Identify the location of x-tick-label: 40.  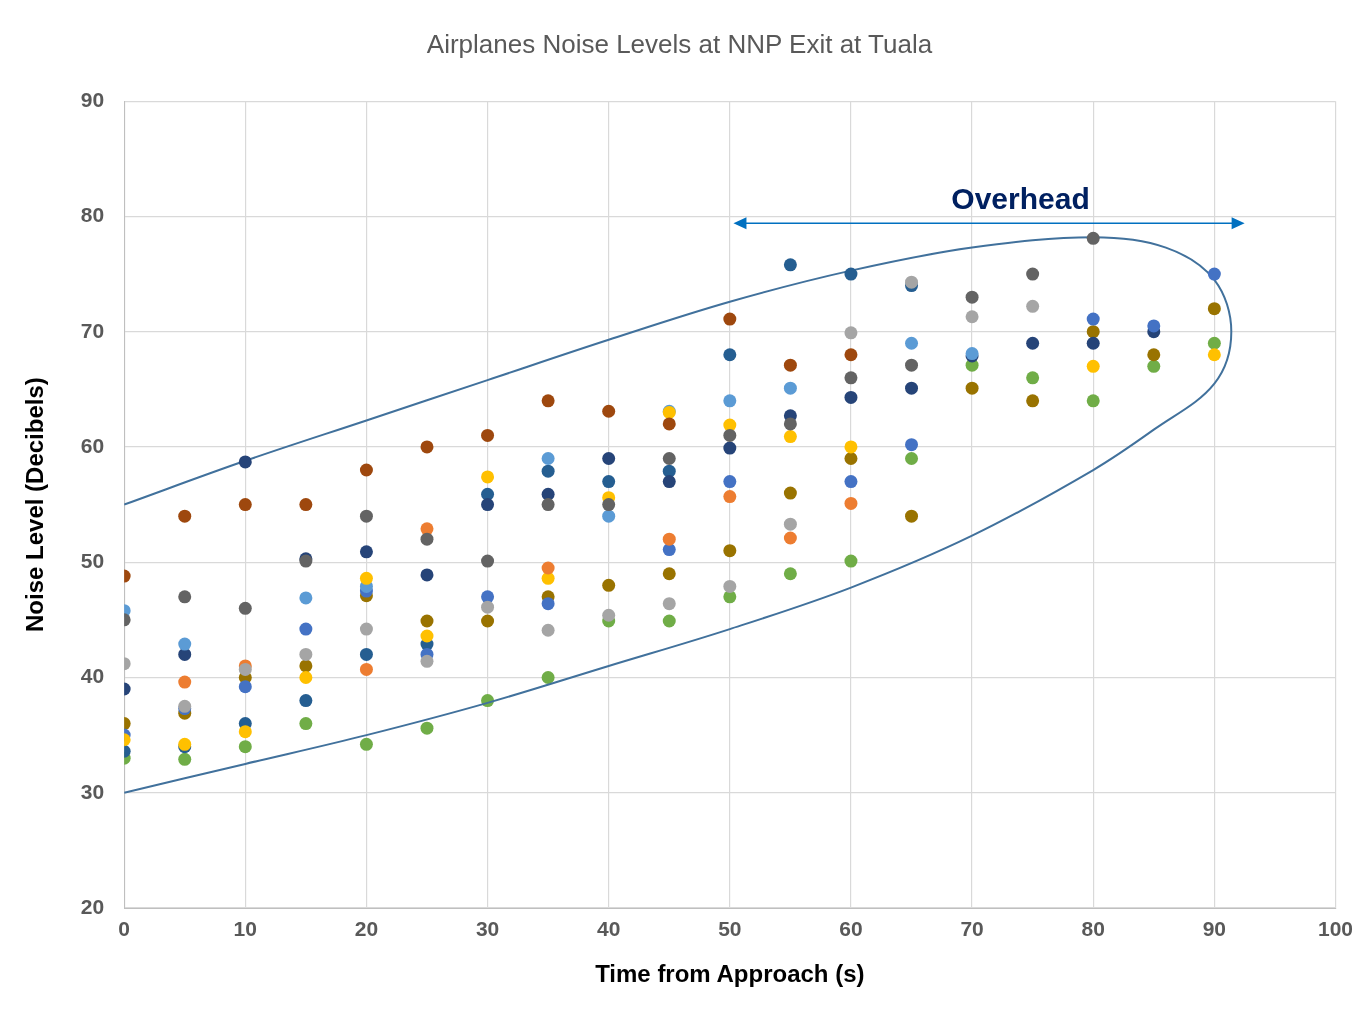
(609, 929).